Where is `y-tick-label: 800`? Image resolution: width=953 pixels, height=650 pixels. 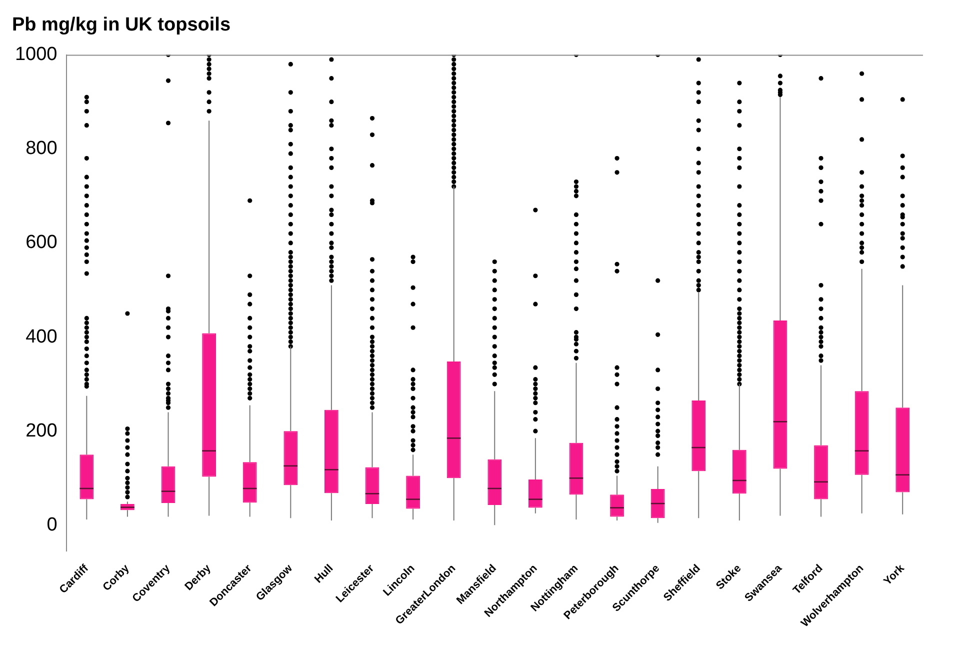
y-tick-label: 800 is located at coordinates (42, 149).